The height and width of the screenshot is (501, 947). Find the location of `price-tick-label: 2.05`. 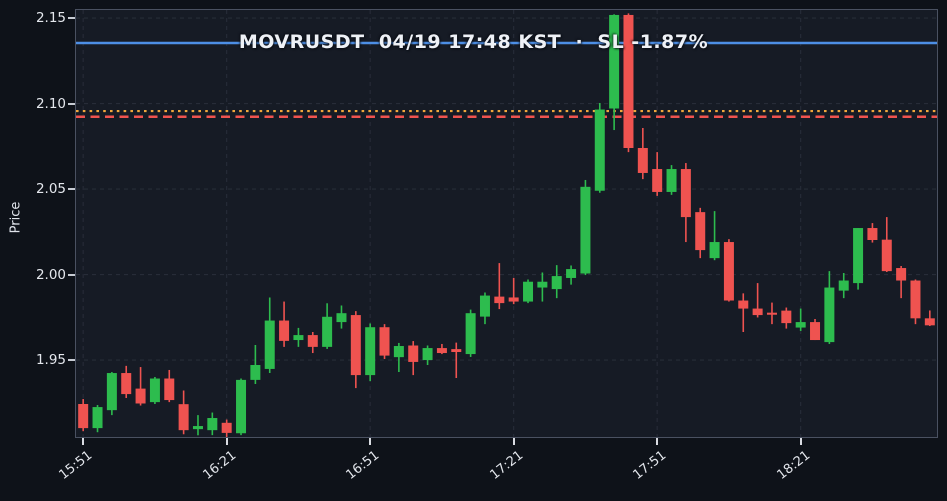

price-tick-label: 2.05 is located at coordinates (50, 189).